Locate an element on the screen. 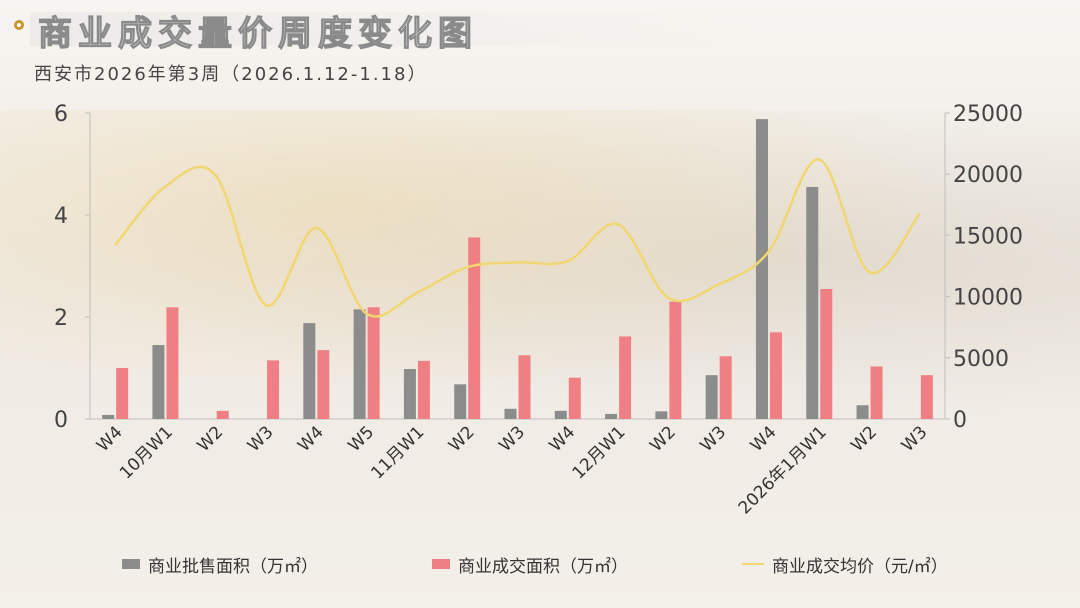  y-right-tick-label: 20000 is located at coordinates (988, 175).